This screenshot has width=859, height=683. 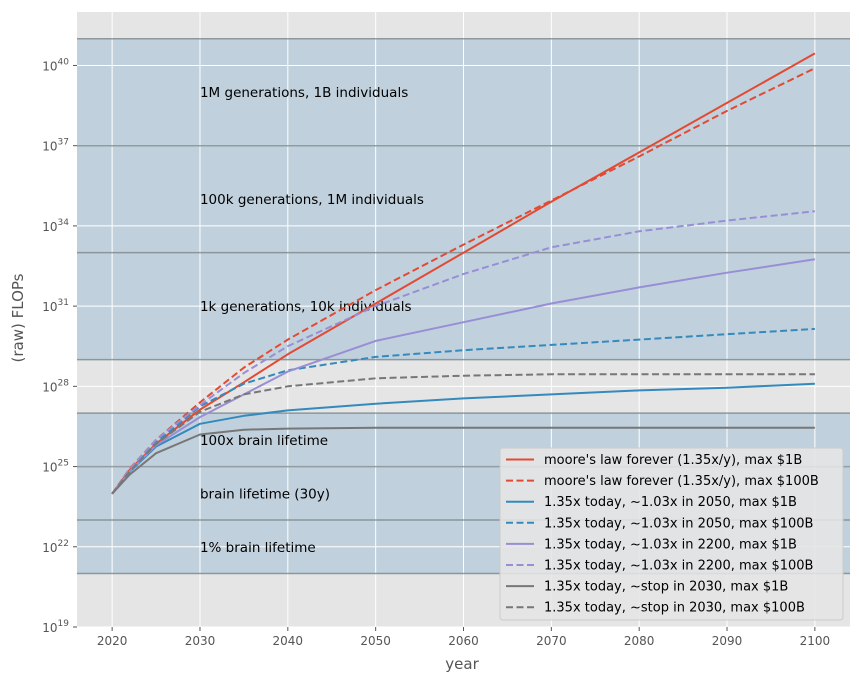 I want to click on legend-label-7: 1.35x today, ~stop in 2030, max $100B, so click(x=674, y=608).